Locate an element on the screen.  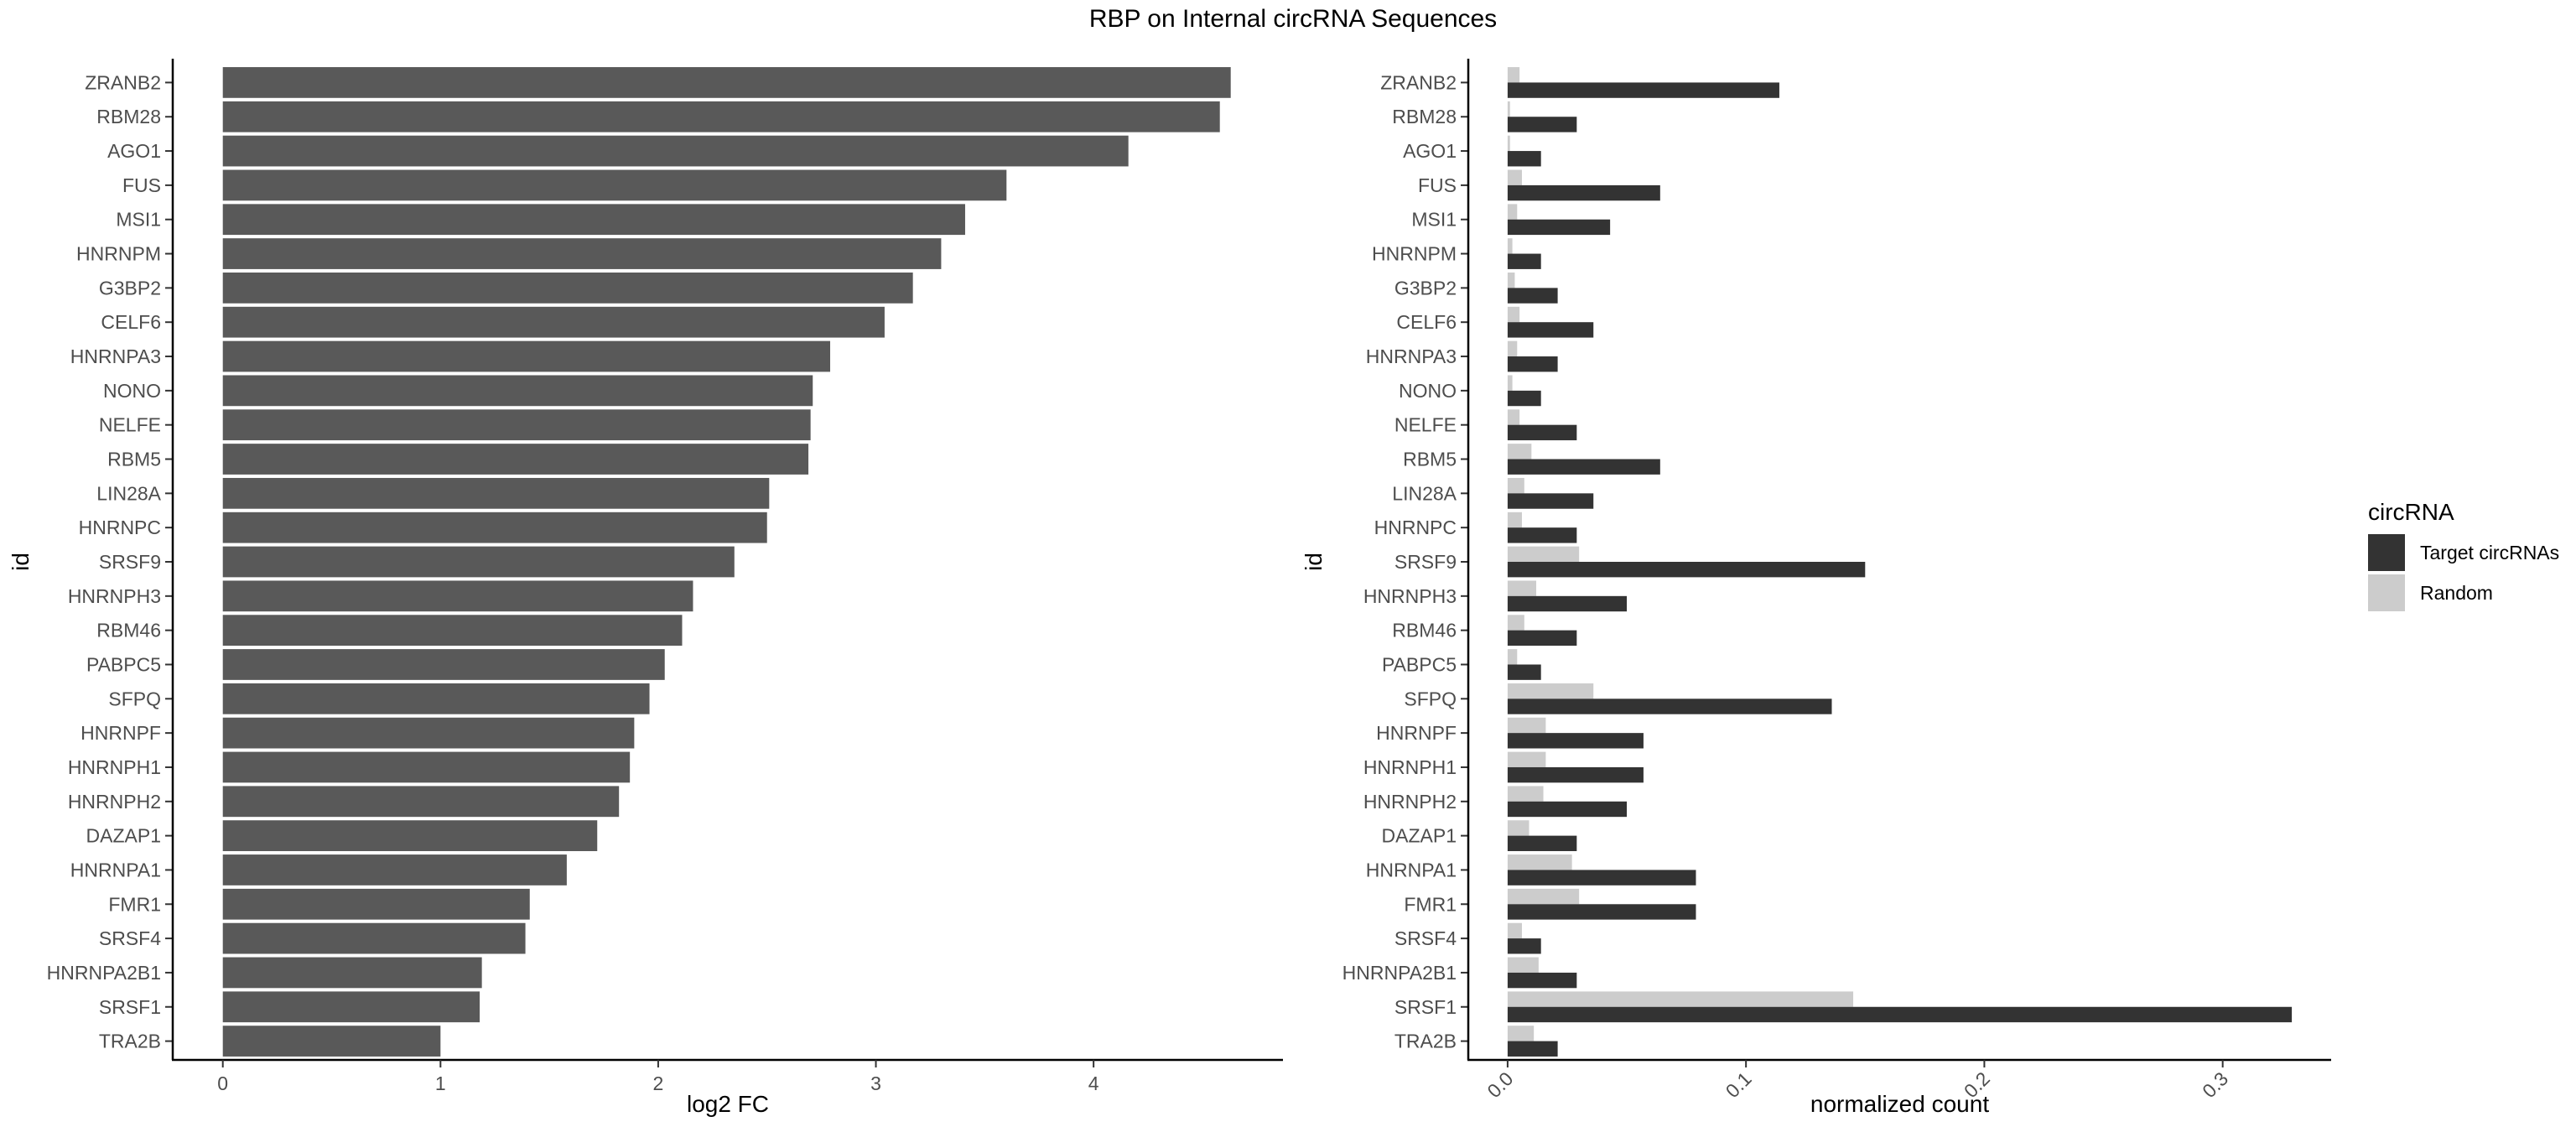
y-tick-label: HNRNPC is located at coordinates (1415, 527).